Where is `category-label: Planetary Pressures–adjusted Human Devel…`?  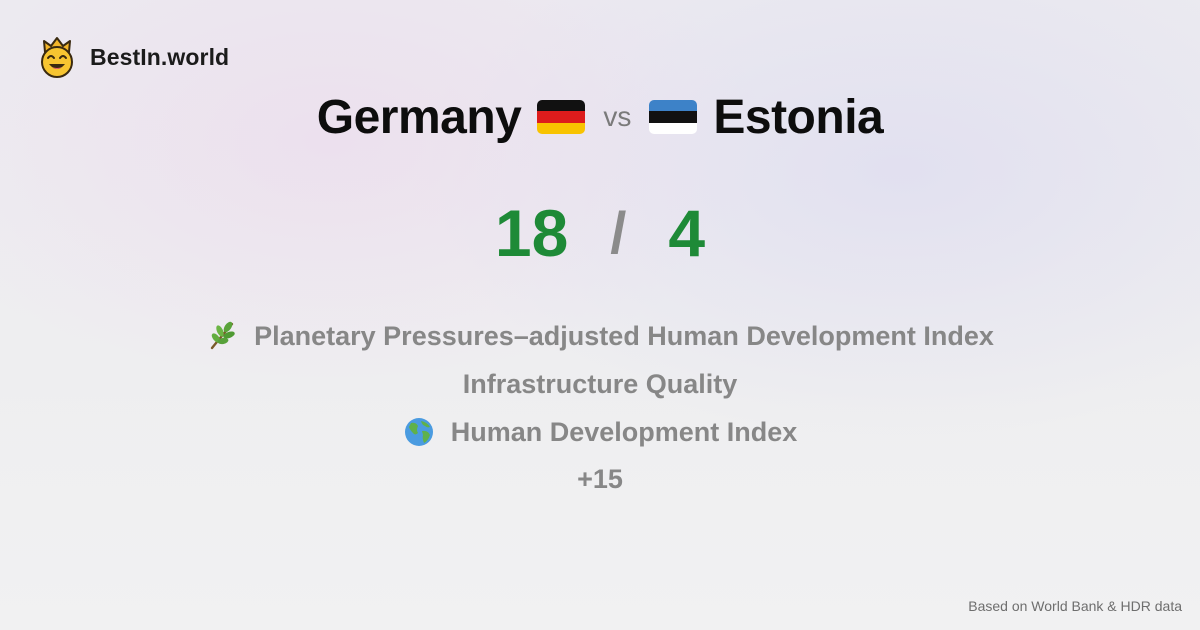
category-label: Planetary Pressures–adjusted Human Devel… is located at coordinates (624, 335).